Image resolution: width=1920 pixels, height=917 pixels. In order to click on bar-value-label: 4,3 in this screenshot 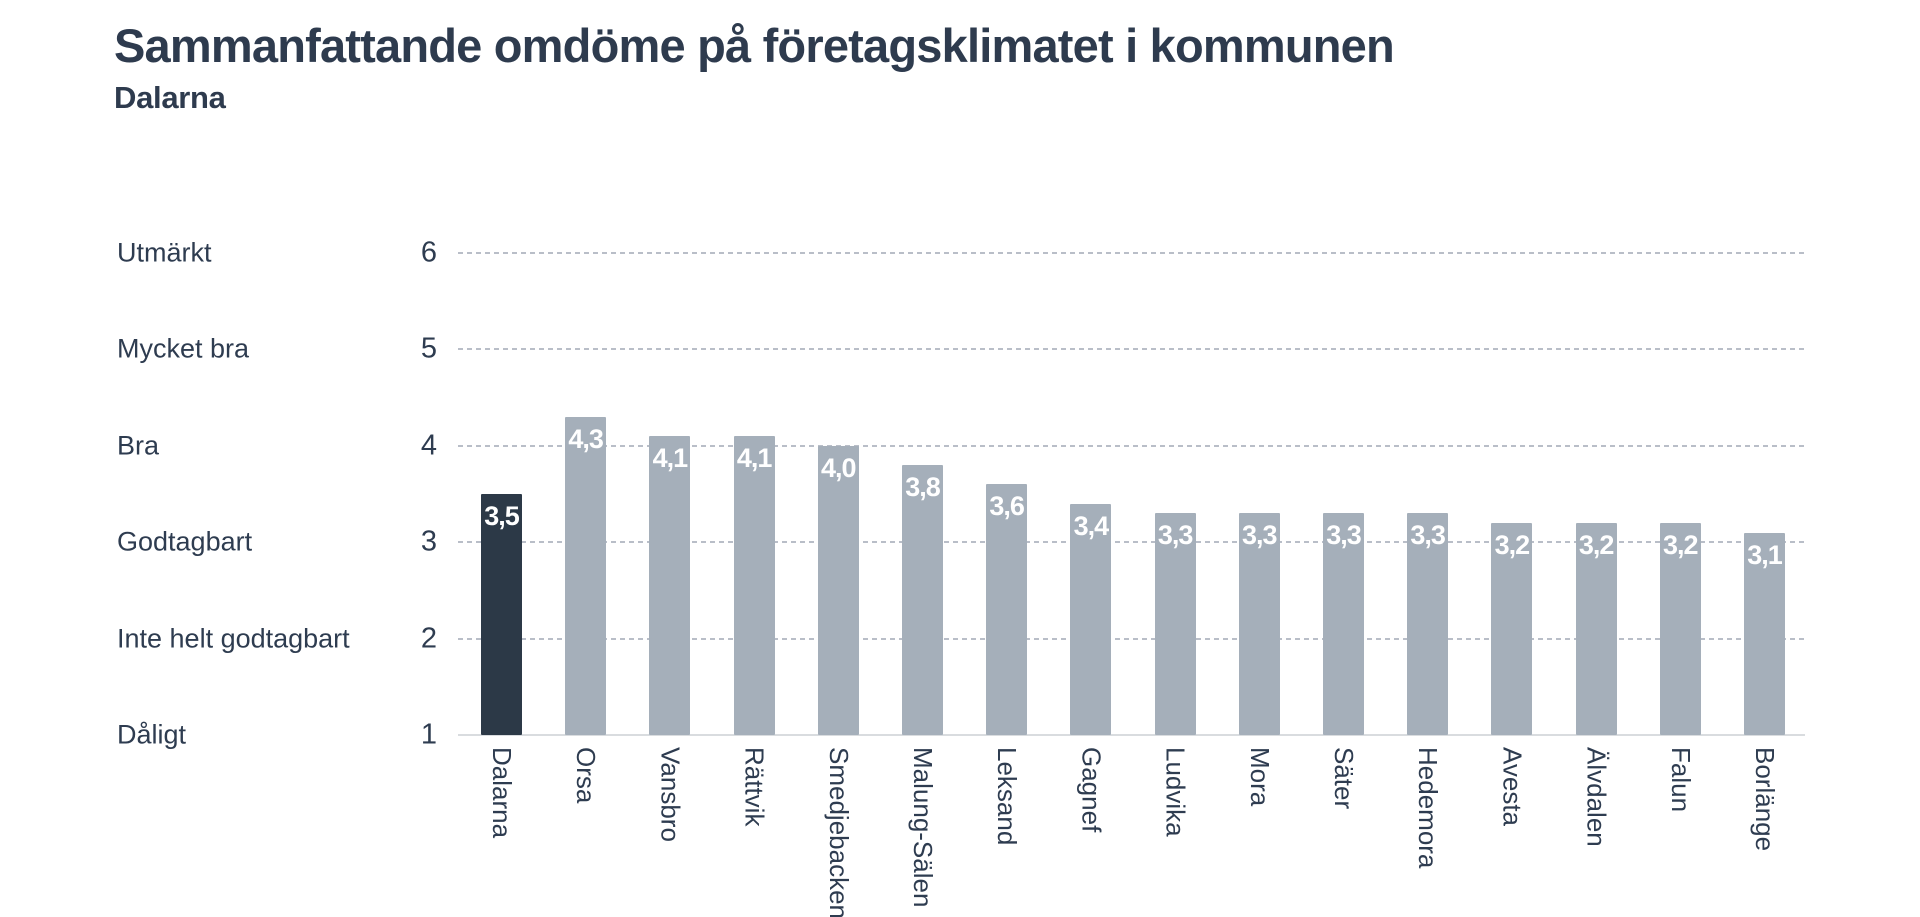, I will do `click(586, 438)`.